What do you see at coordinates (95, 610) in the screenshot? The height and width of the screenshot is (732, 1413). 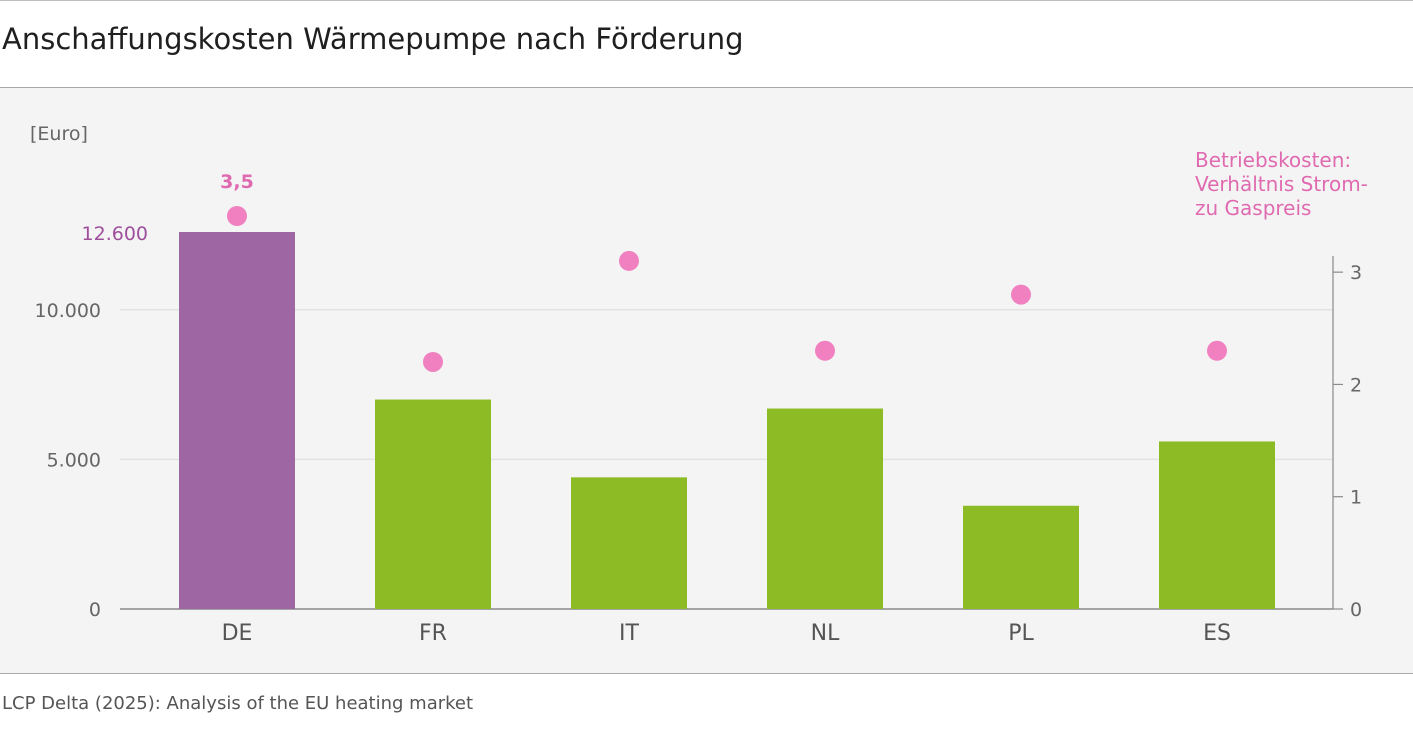 I see `y-tick-label: 0` at bounding box center [95, 610].